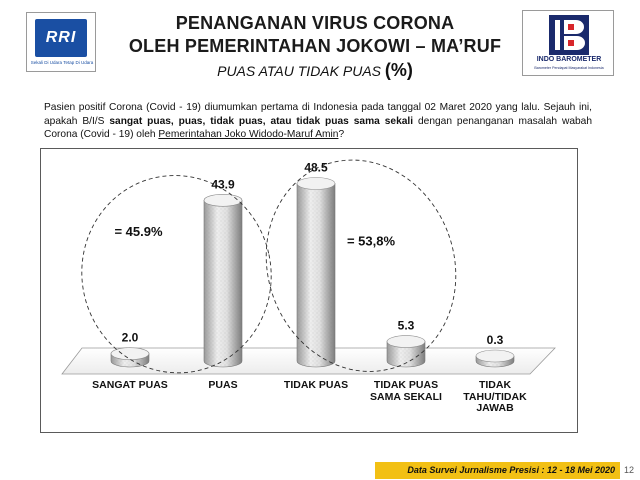  I want to click on rri-tagline: Sekali Di Udara Tetap Di Udara, so click(62, 62).